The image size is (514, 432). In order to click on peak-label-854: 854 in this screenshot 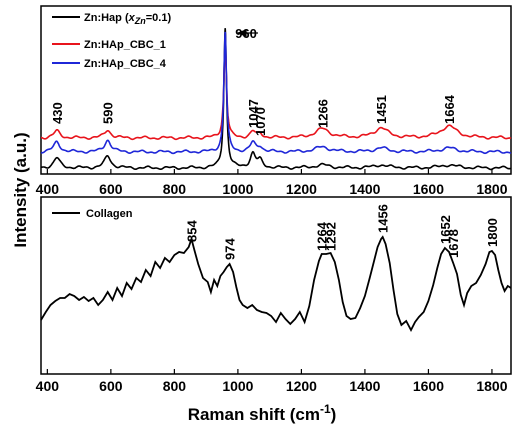, I will do `click(192, 231)`.